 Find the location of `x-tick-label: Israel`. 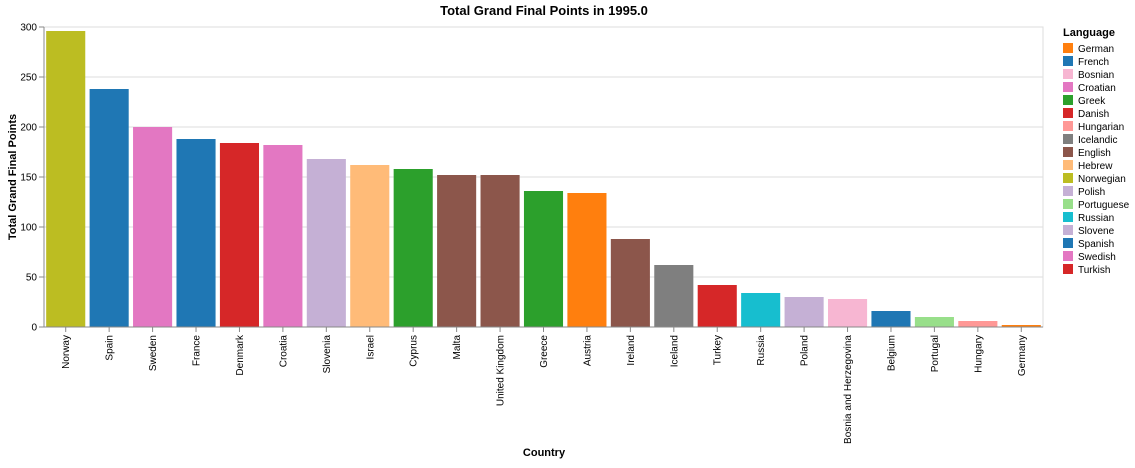

x-tick-label: Israel is located at coordinates (370, 347).